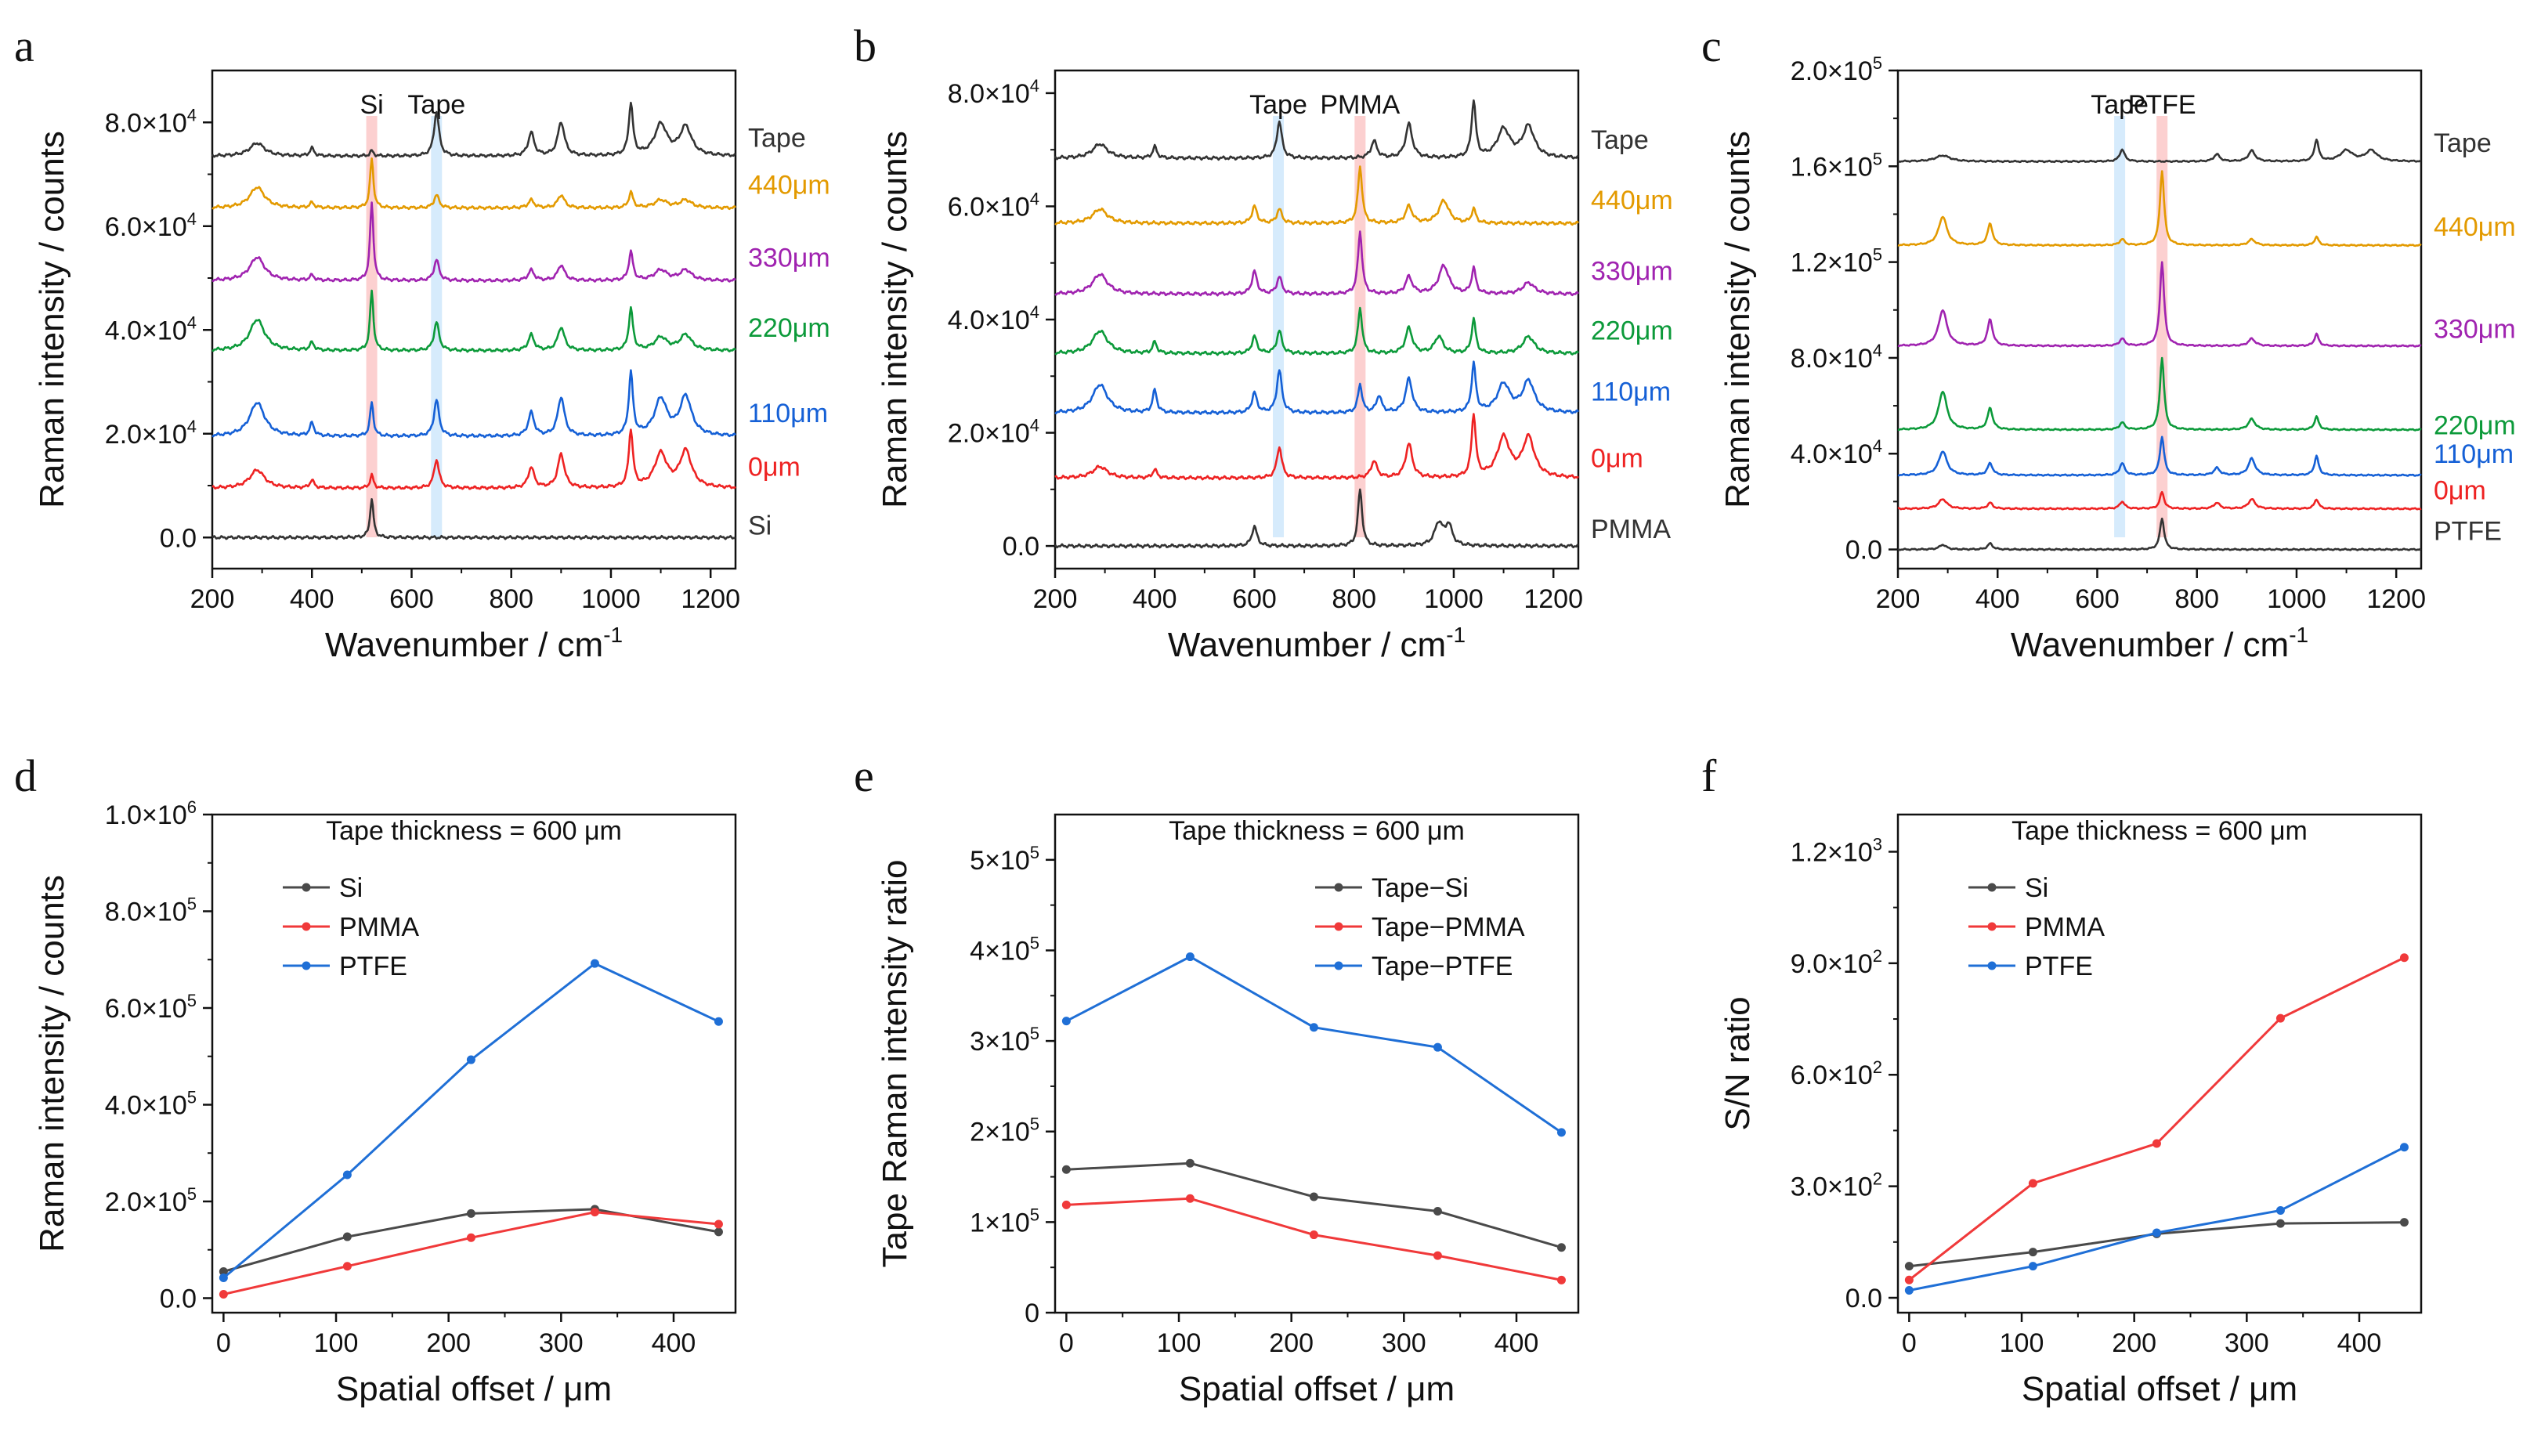 The image size is (2541, 1456). I want to click on x-tick-label: 1000, so click(611, 599).